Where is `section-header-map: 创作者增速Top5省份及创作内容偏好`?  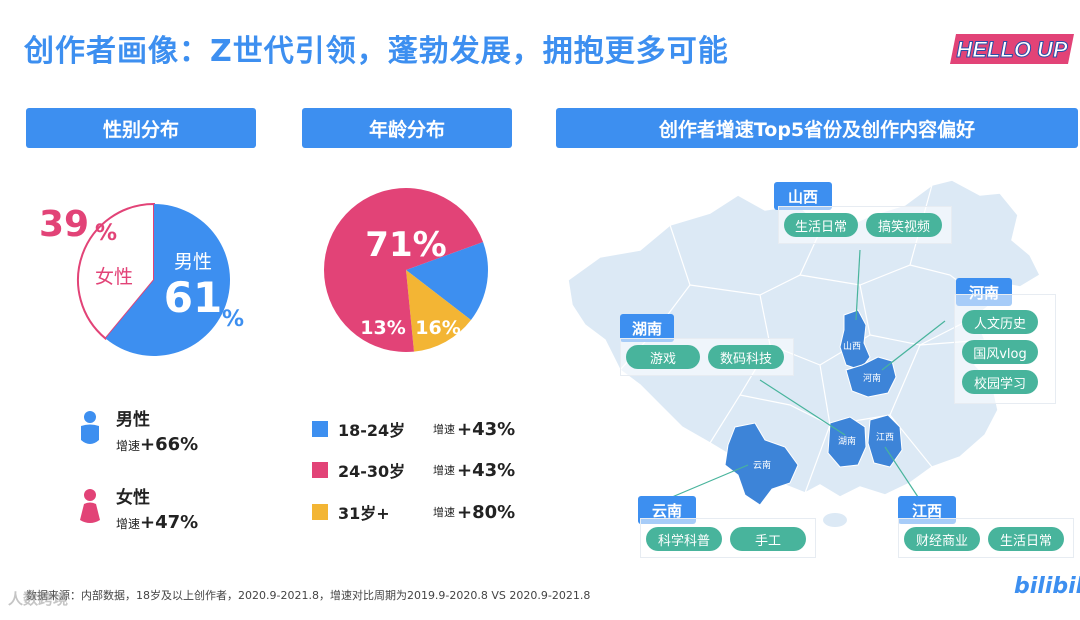
section-header-map: 创作者增速Top5省份及创作内容偏好 is located at coordinates (817, 128).